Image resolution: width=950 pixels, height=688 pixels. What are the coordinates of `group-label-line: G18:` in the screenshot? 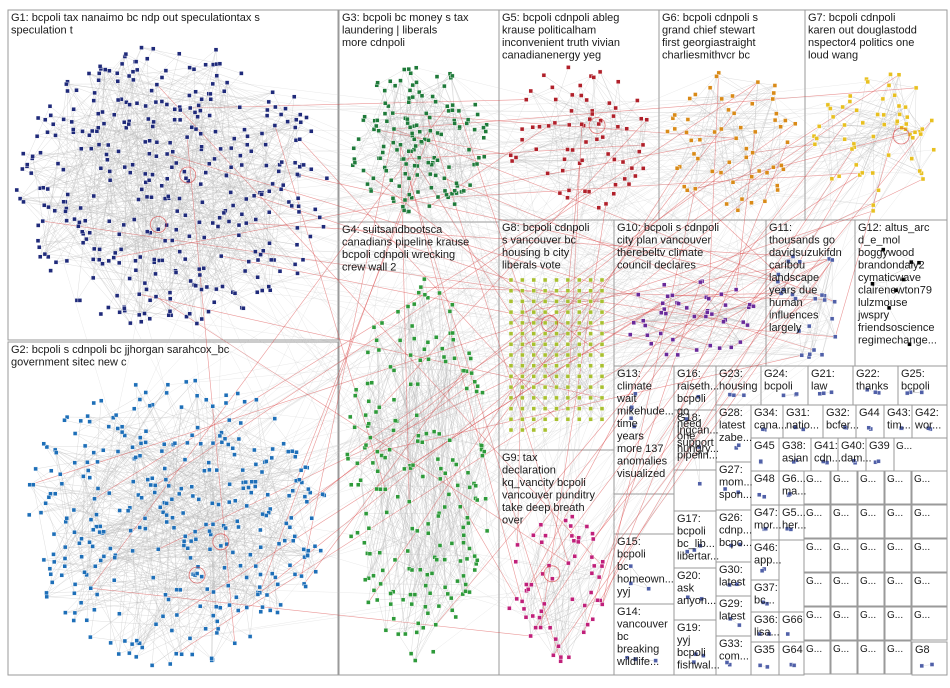 It's located at (689, 418).